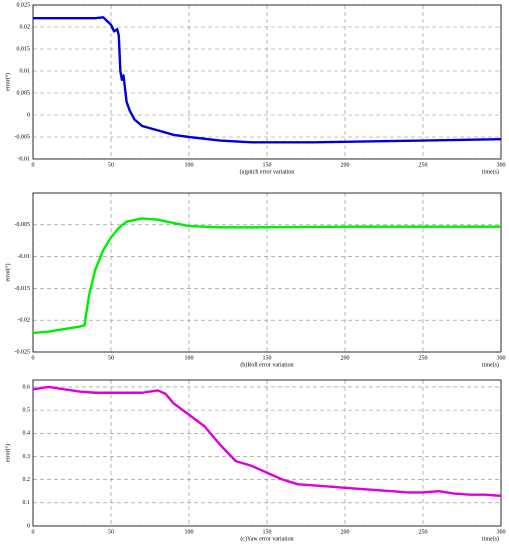 This screenshot has height=550, width=509. I want to click on y-tick-label: 0.2, so click(27, 480).